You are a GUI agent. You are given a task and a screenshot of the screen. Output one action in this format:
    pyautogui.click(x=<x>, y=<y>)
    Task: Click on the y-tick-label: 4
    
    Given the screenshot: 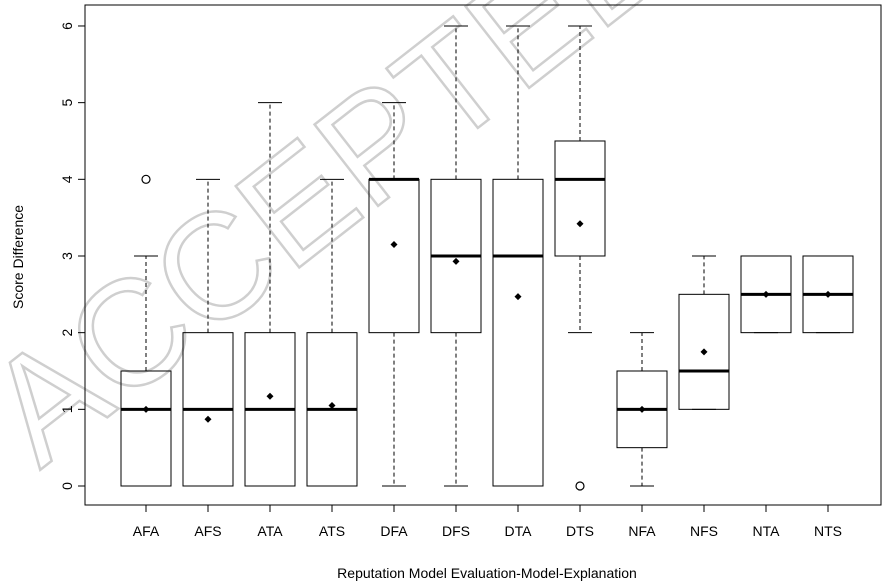 What is the action you would take?
    pyautogui.click(x=67, y=179)
    